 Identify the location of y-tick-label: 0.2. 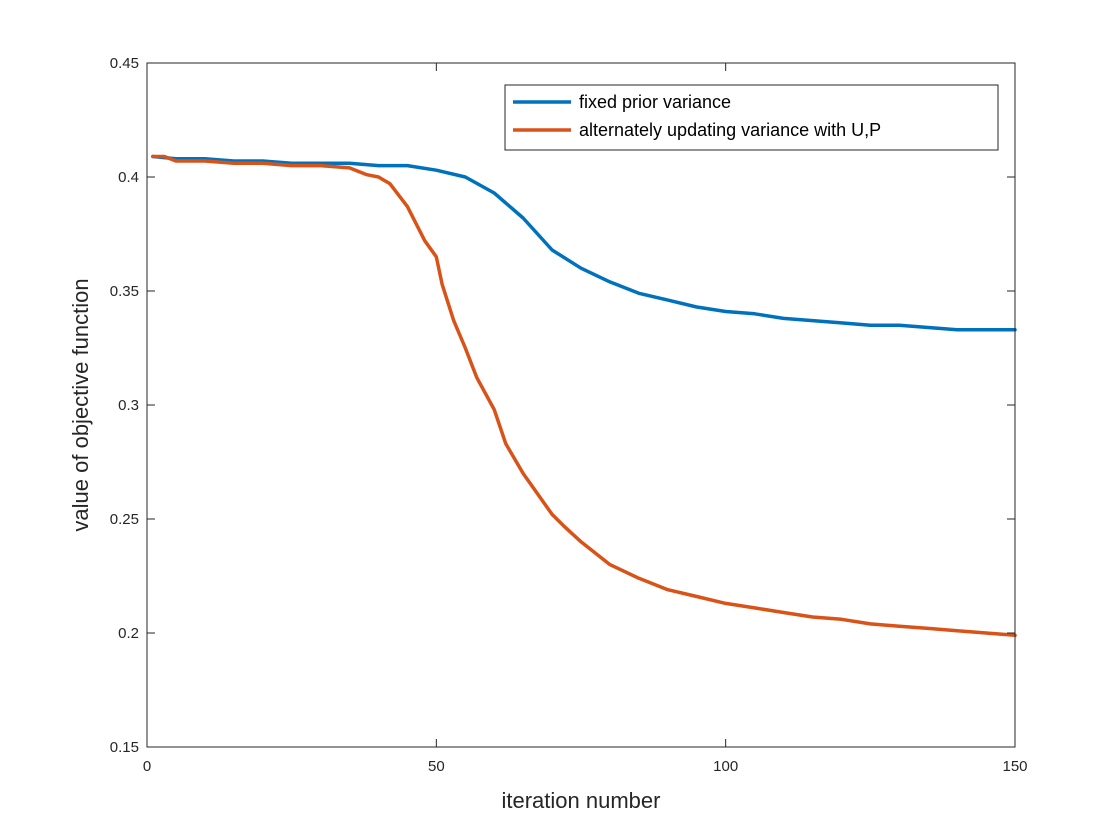
(128, 633).